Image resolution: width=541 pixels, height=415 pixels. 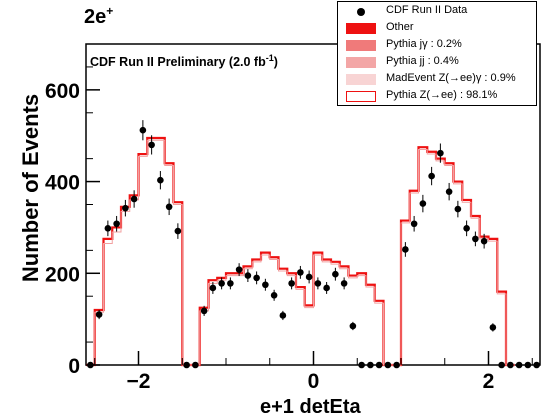 I want to click on other-swatch-icon, so click(x=361, y=28).